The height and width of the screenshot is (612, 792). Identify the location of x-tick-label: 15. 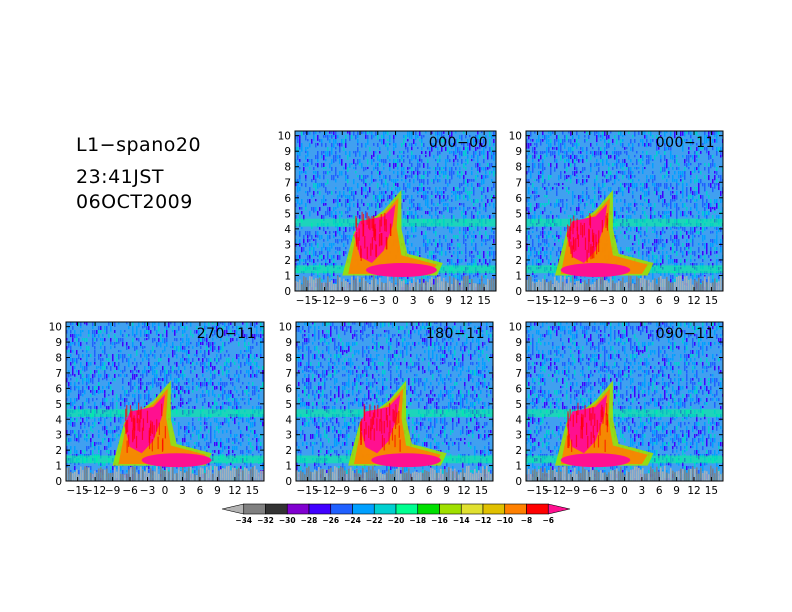
(483, 301).